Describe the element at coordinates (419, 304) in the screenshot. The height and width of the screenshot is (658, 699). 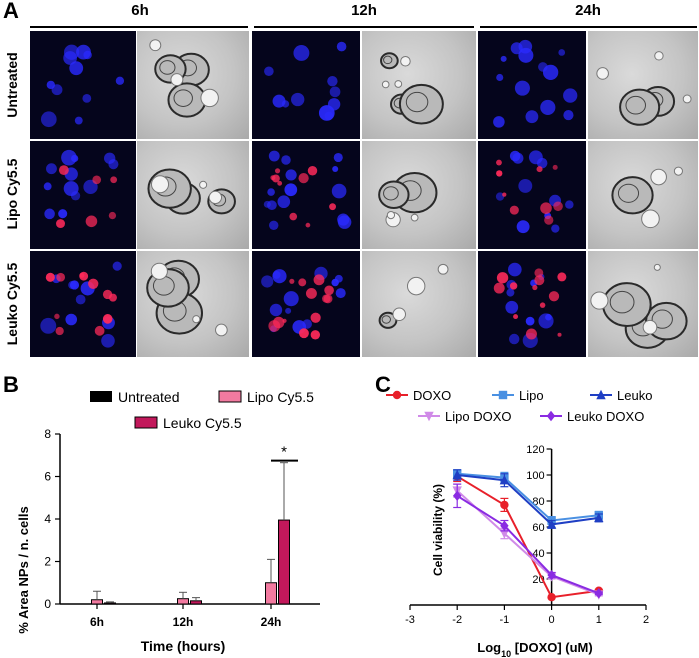
I see `micrograph-leuko-12h-brightfield` at that location.